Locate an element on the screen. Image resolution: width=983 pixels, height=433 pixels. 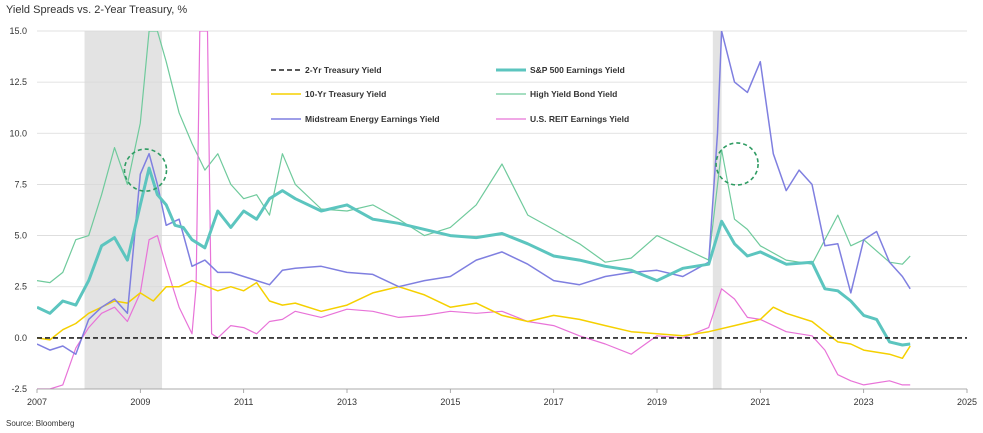
highlight-circles is located at coordinates (441, 167).